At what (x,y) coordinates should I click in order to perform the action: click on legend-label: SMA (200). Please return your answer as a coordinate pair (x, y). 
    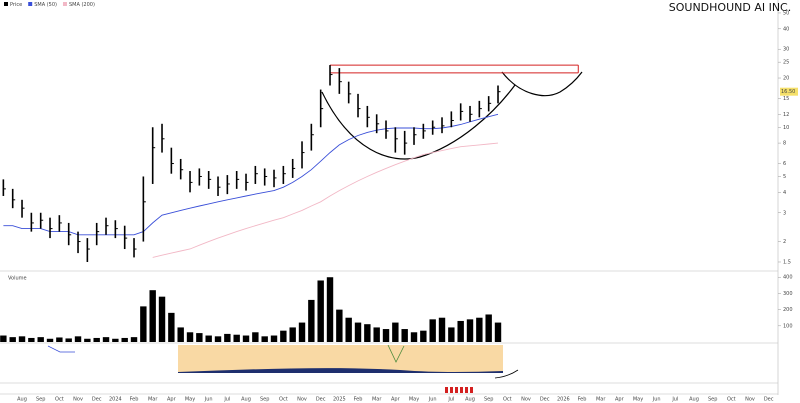
    Looking at the image, I should click on (82, 5).